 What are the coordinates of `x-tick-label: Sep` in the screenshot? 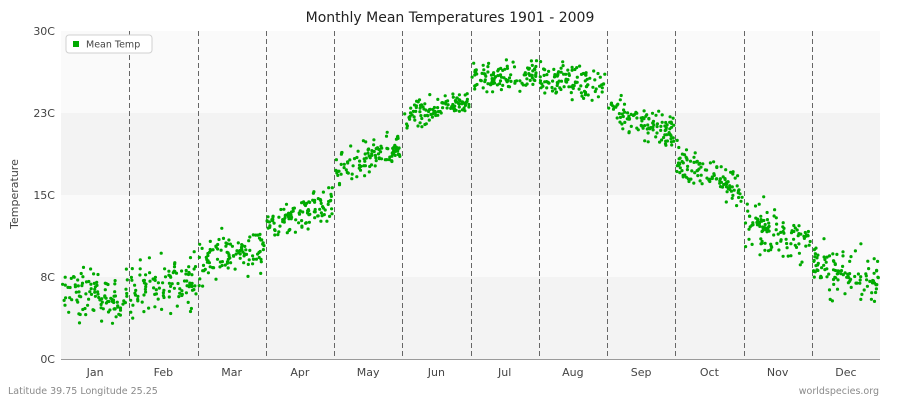 It's located at (641, 372).